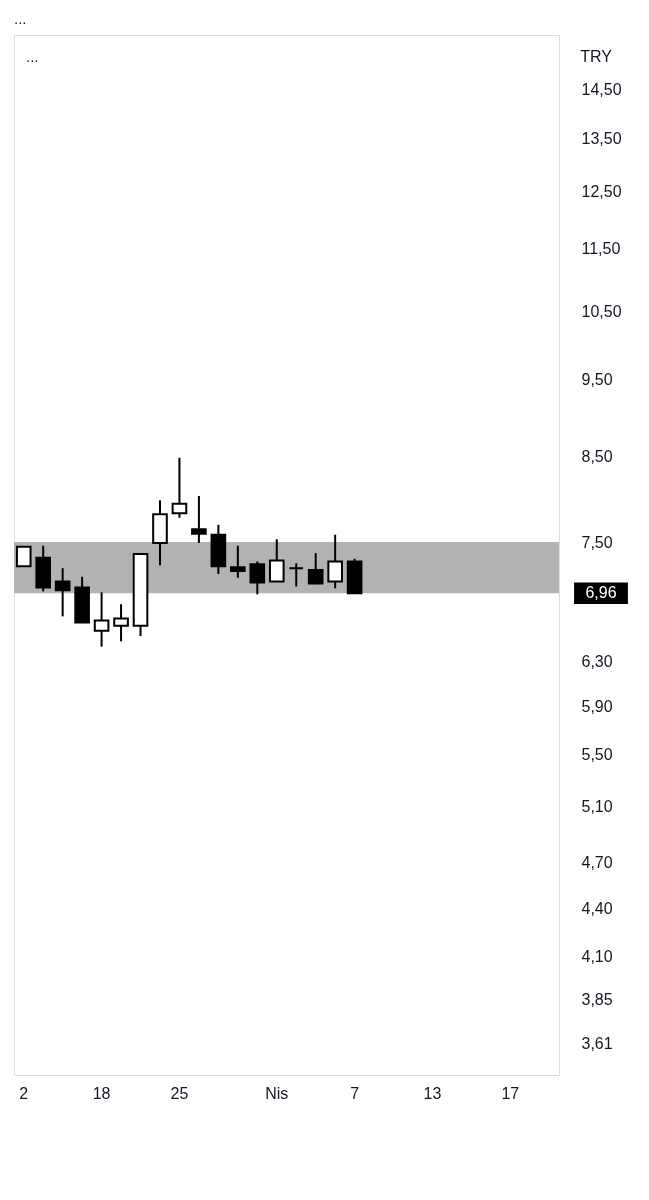 The height and width of the screenshot is (1200, 649). I want to click on y-axis-title: TRY, so click(596, 56).